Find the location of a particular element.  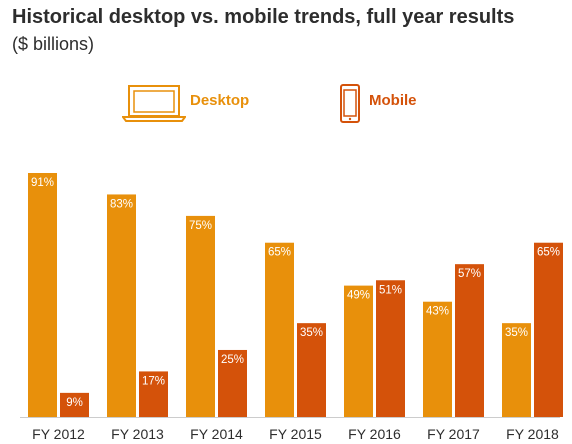

x-tick-label: FY 2017 is located at coordinates (453, 434).